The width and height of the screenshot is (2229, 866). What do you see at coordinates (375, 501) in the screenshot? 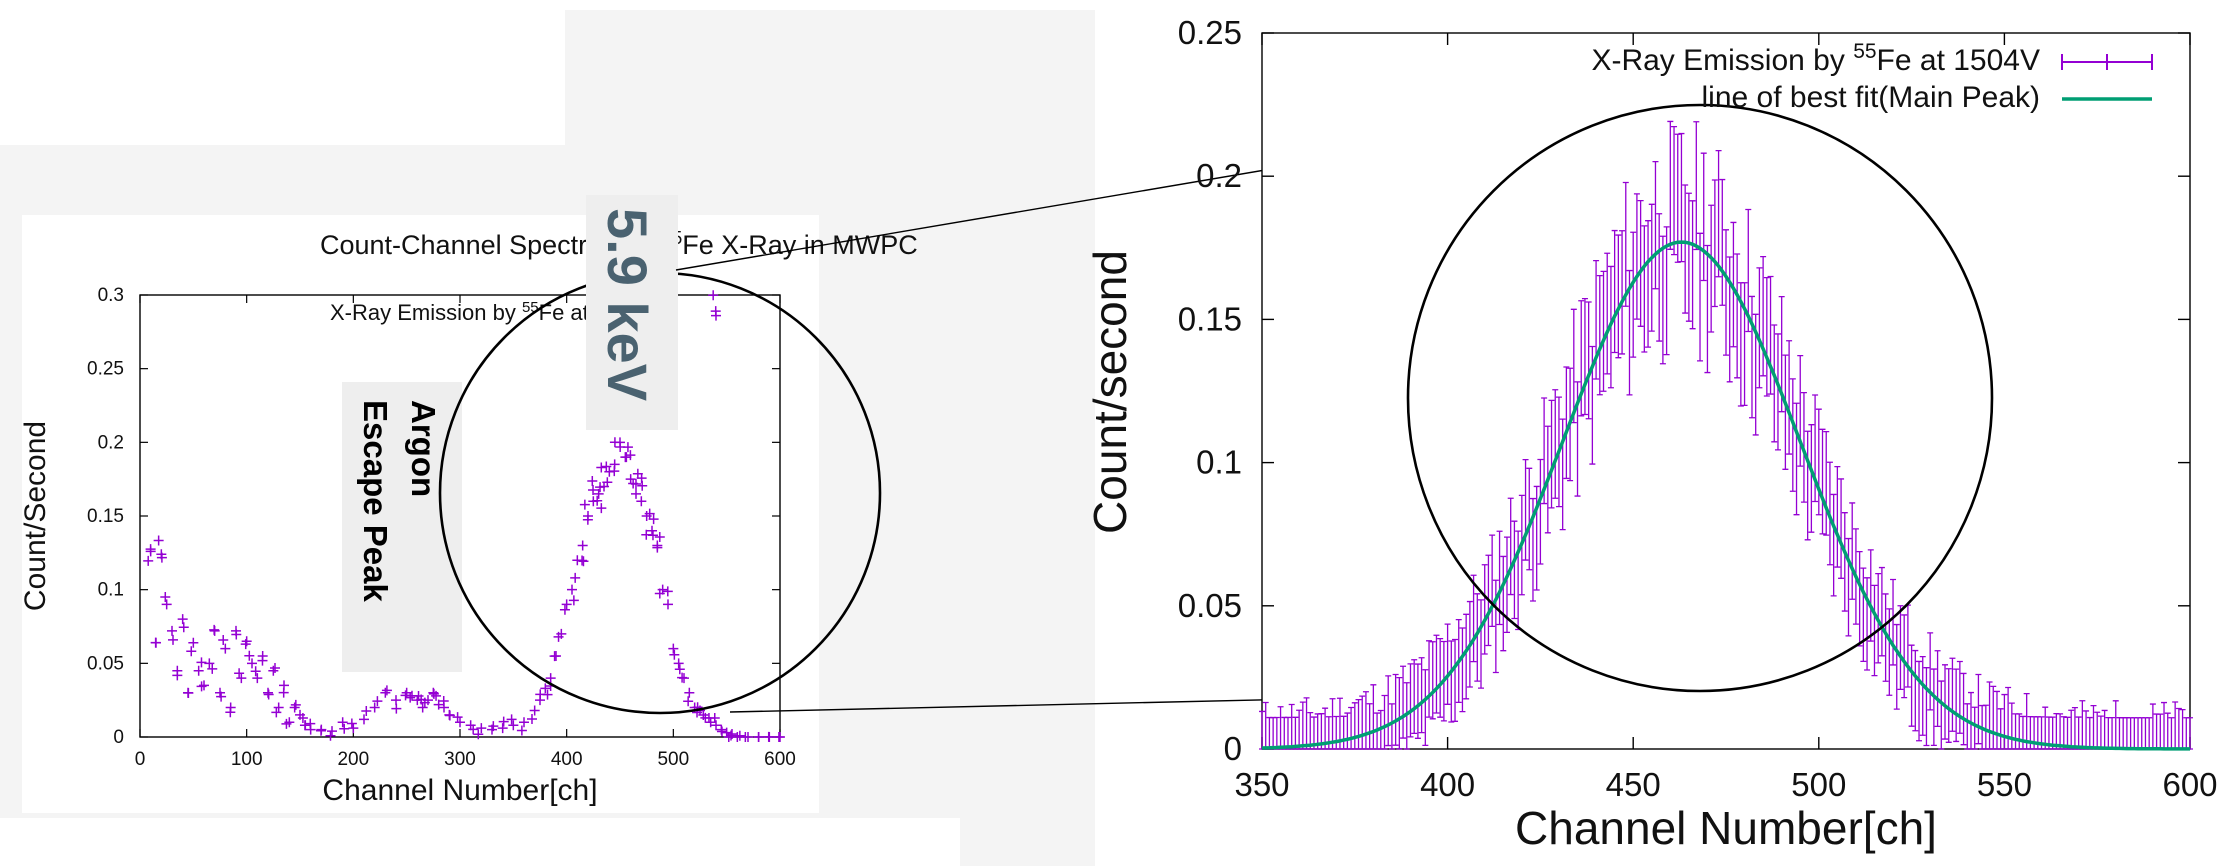
I see `argon-annotation-line2: Escape Peak` at bounding box center [375, 501].